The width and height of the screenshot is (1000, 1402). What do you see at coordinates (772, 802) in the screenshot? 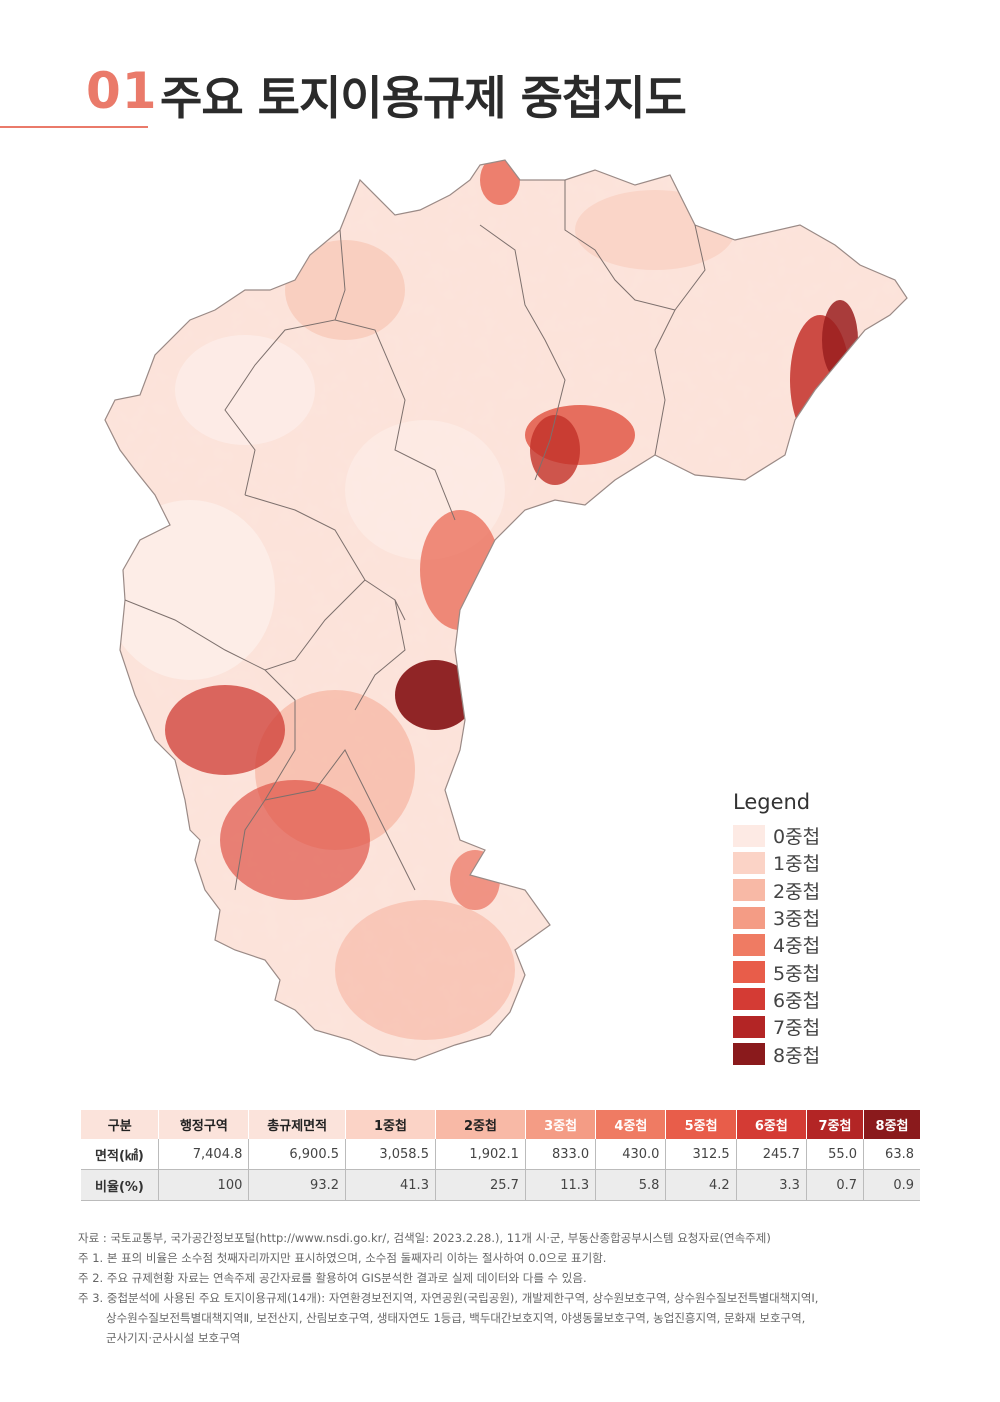
I see `legend-title: Legend` at bounding box center [772, 802].